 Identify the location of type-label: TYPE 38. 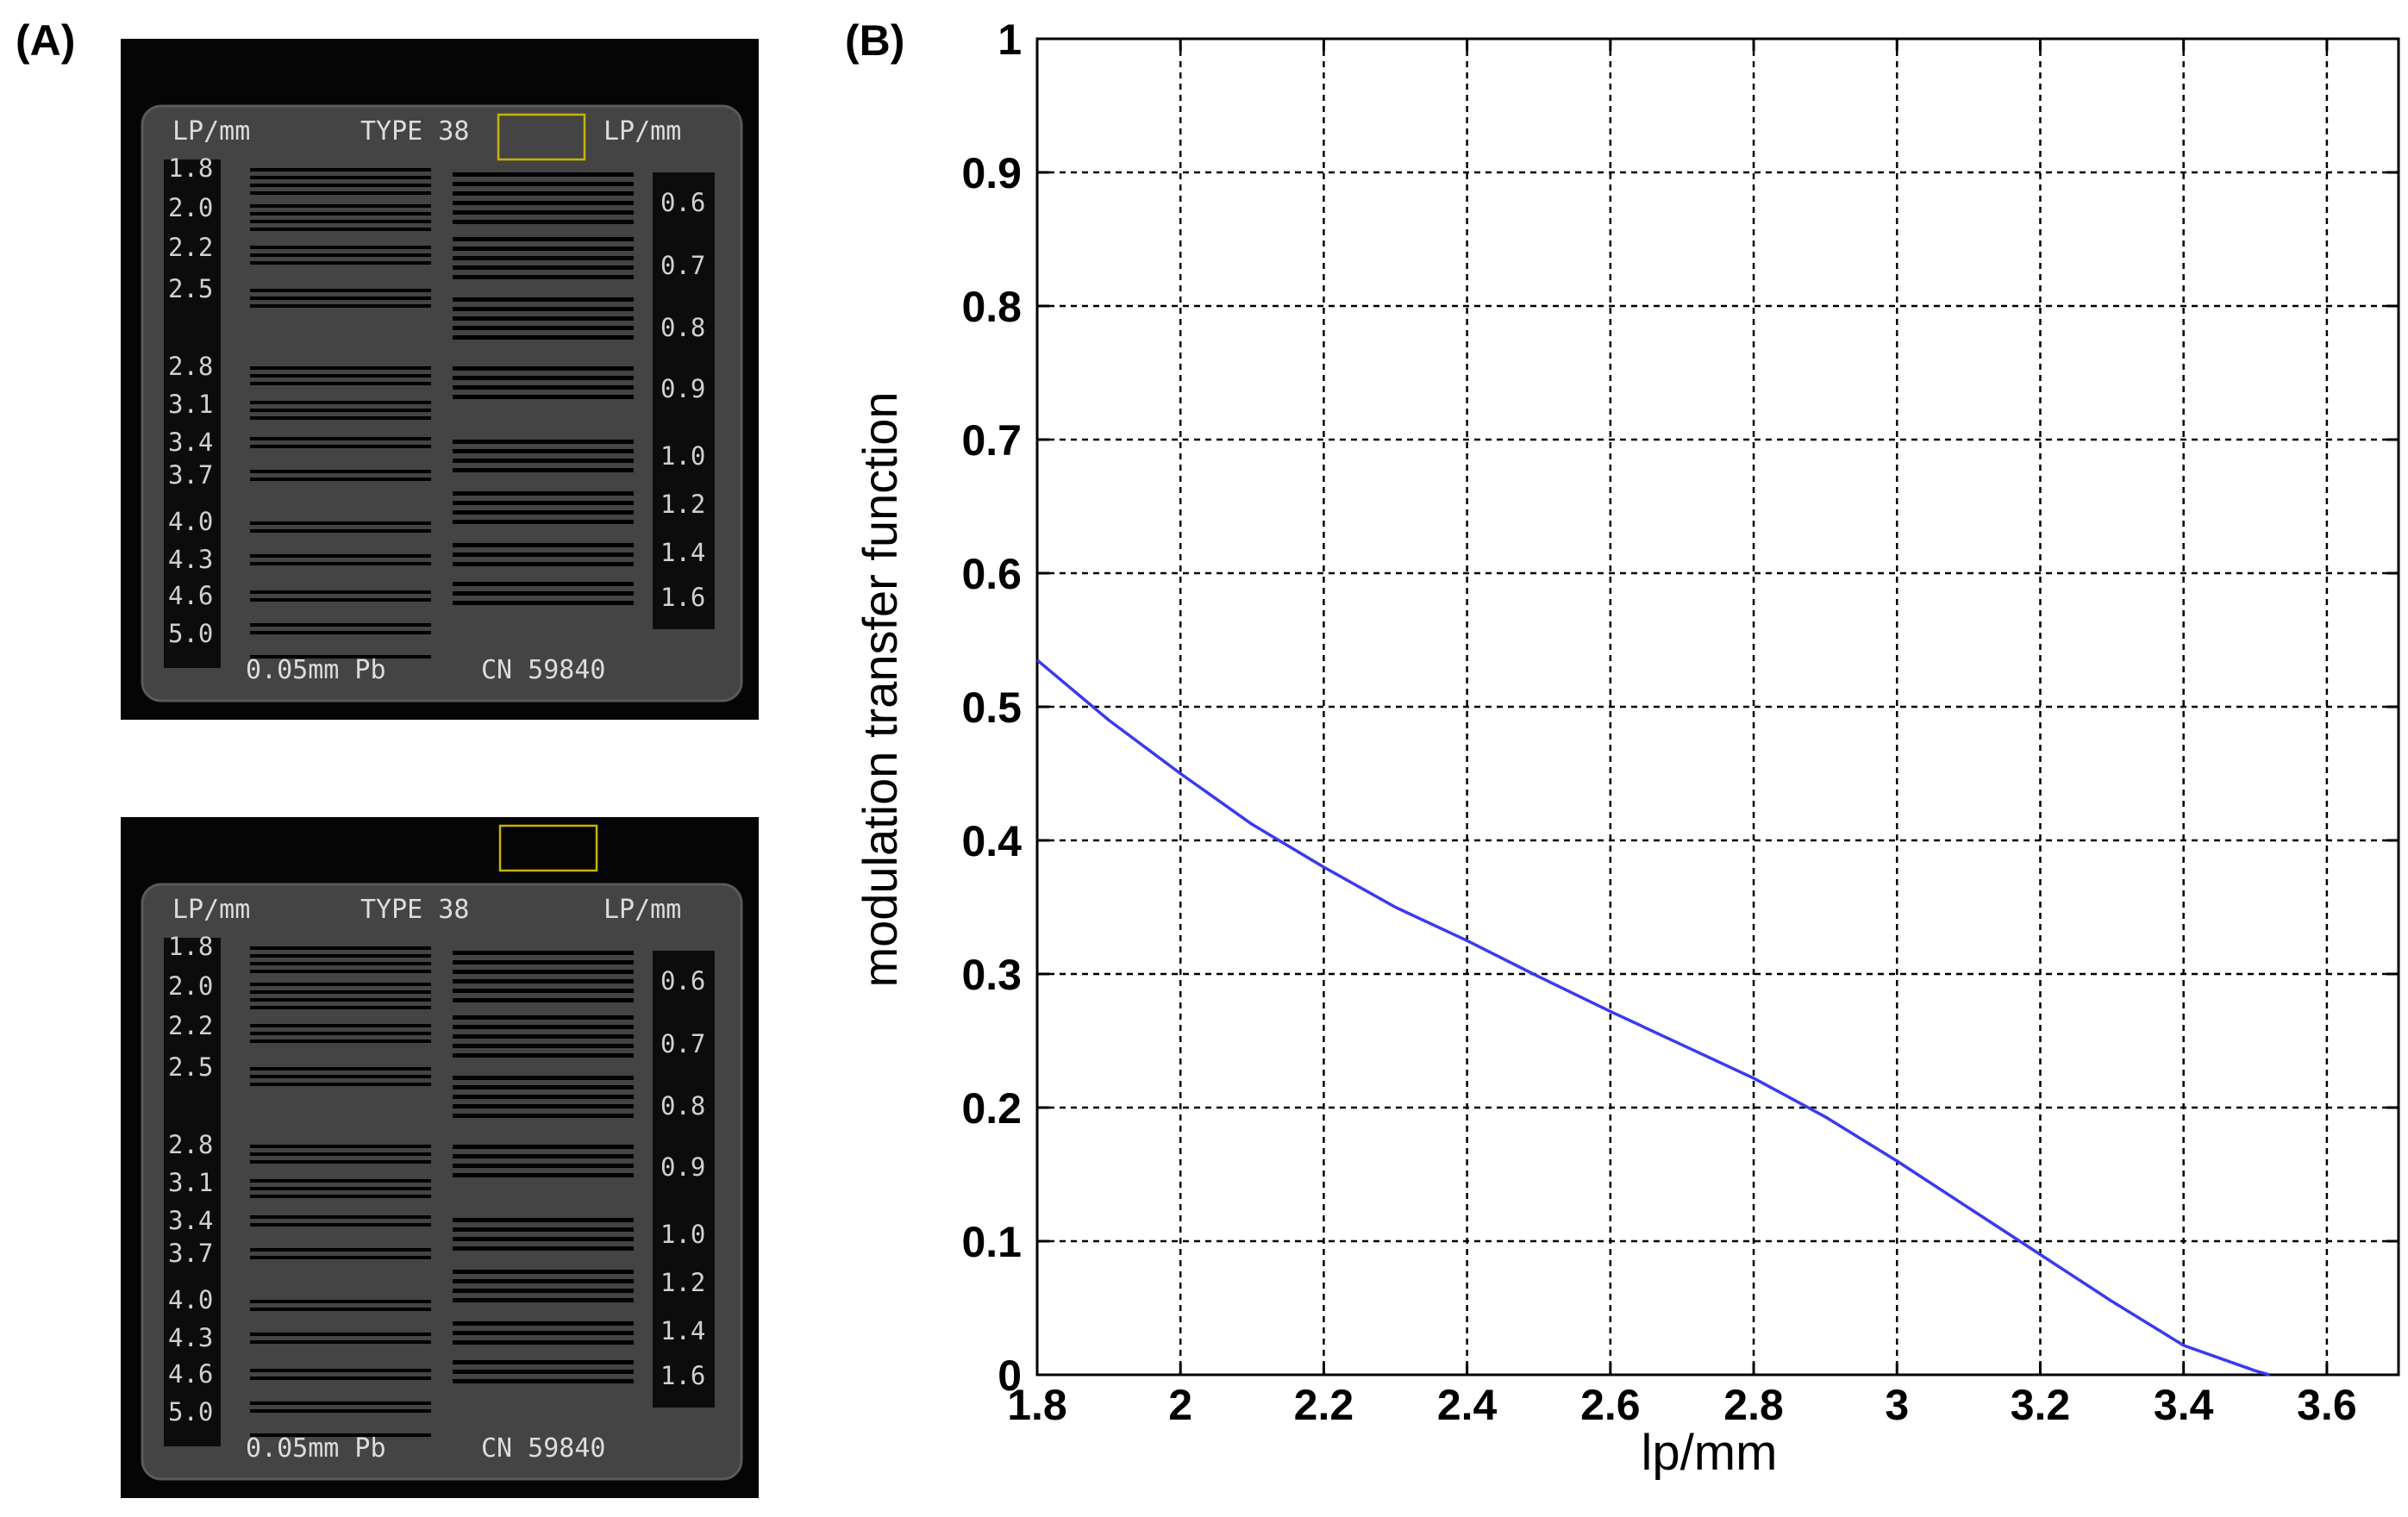
(414, 910).